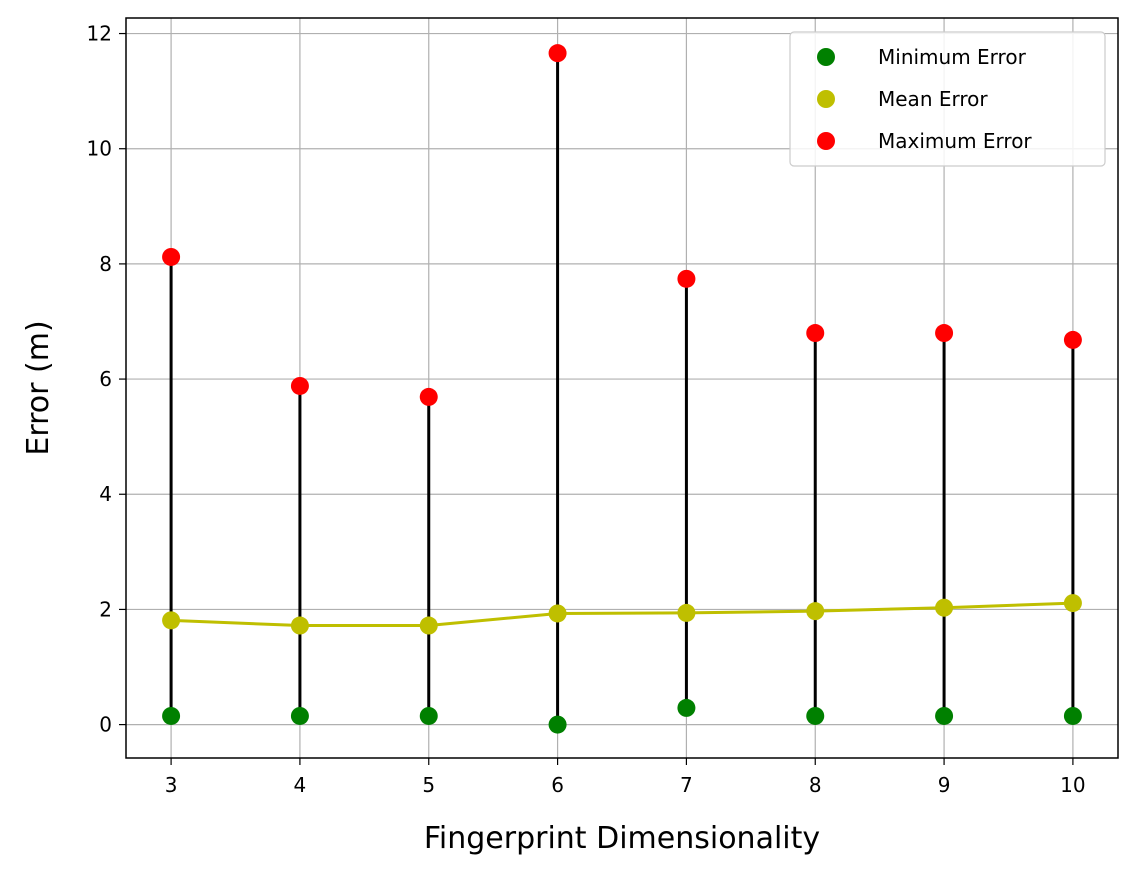  What do you see at coordinates (99, 149) in the screenshot?
I see `y-tick-label: 10` at bounding box center [99, 149].